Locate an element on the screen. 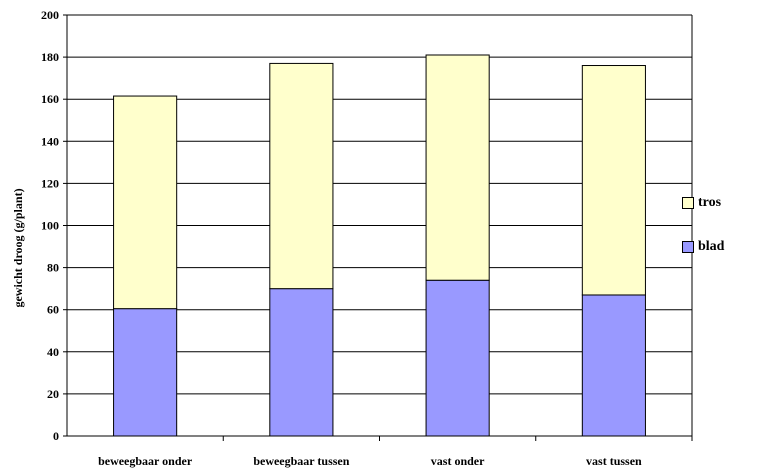 This screenshot has height=473, width=768. y-tick-label: 180 is located at coordinates (50, 57).